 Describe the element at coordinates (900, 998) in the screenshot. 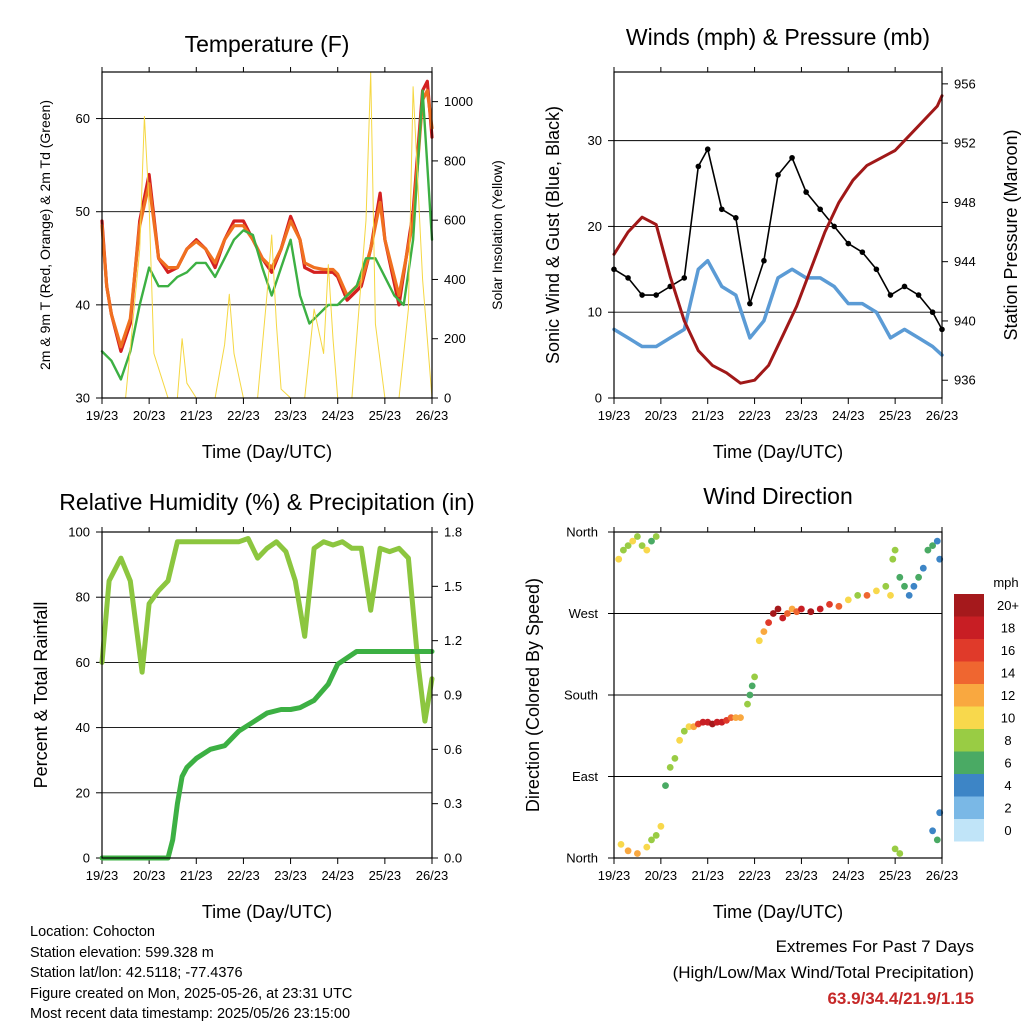

I see `extremes-values: 63.9/34.4/21.9/1.15` at that location.